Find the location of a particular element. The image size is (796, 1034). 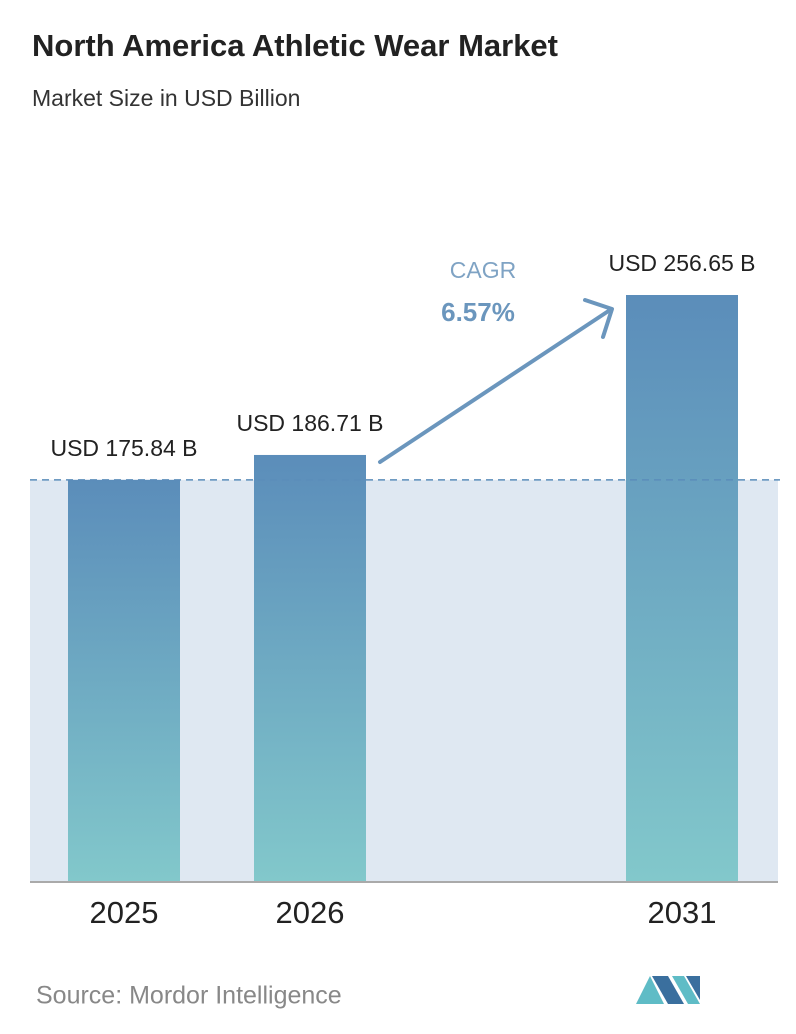

cagr-label: CAGR is located at coordinates (483, 270).